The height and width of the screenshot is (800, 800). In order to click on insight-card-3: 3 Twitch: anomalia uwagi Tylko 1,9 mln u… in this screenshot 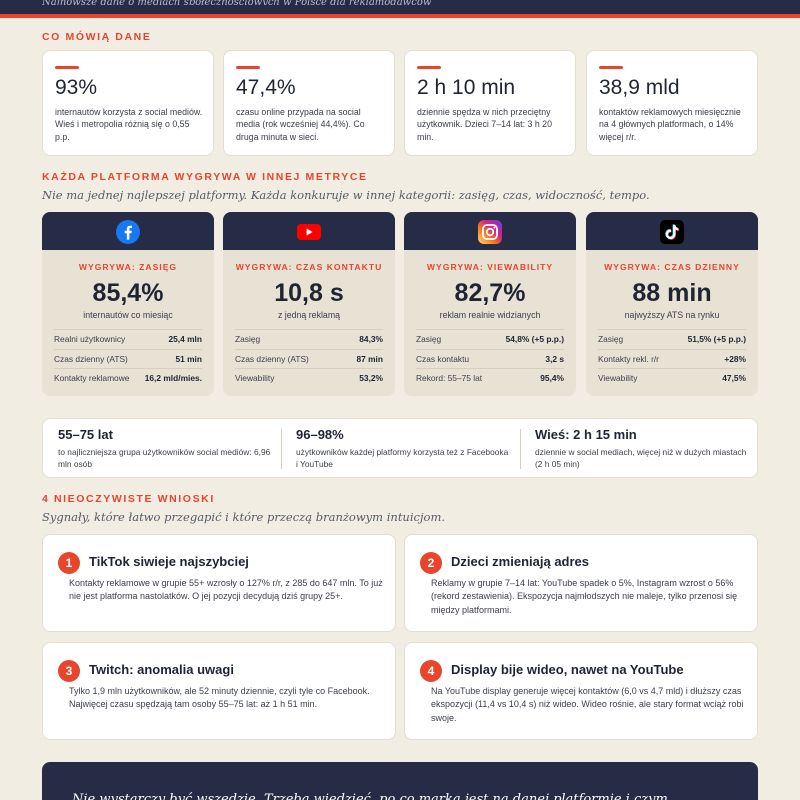, I will do `click(219, 691)`.